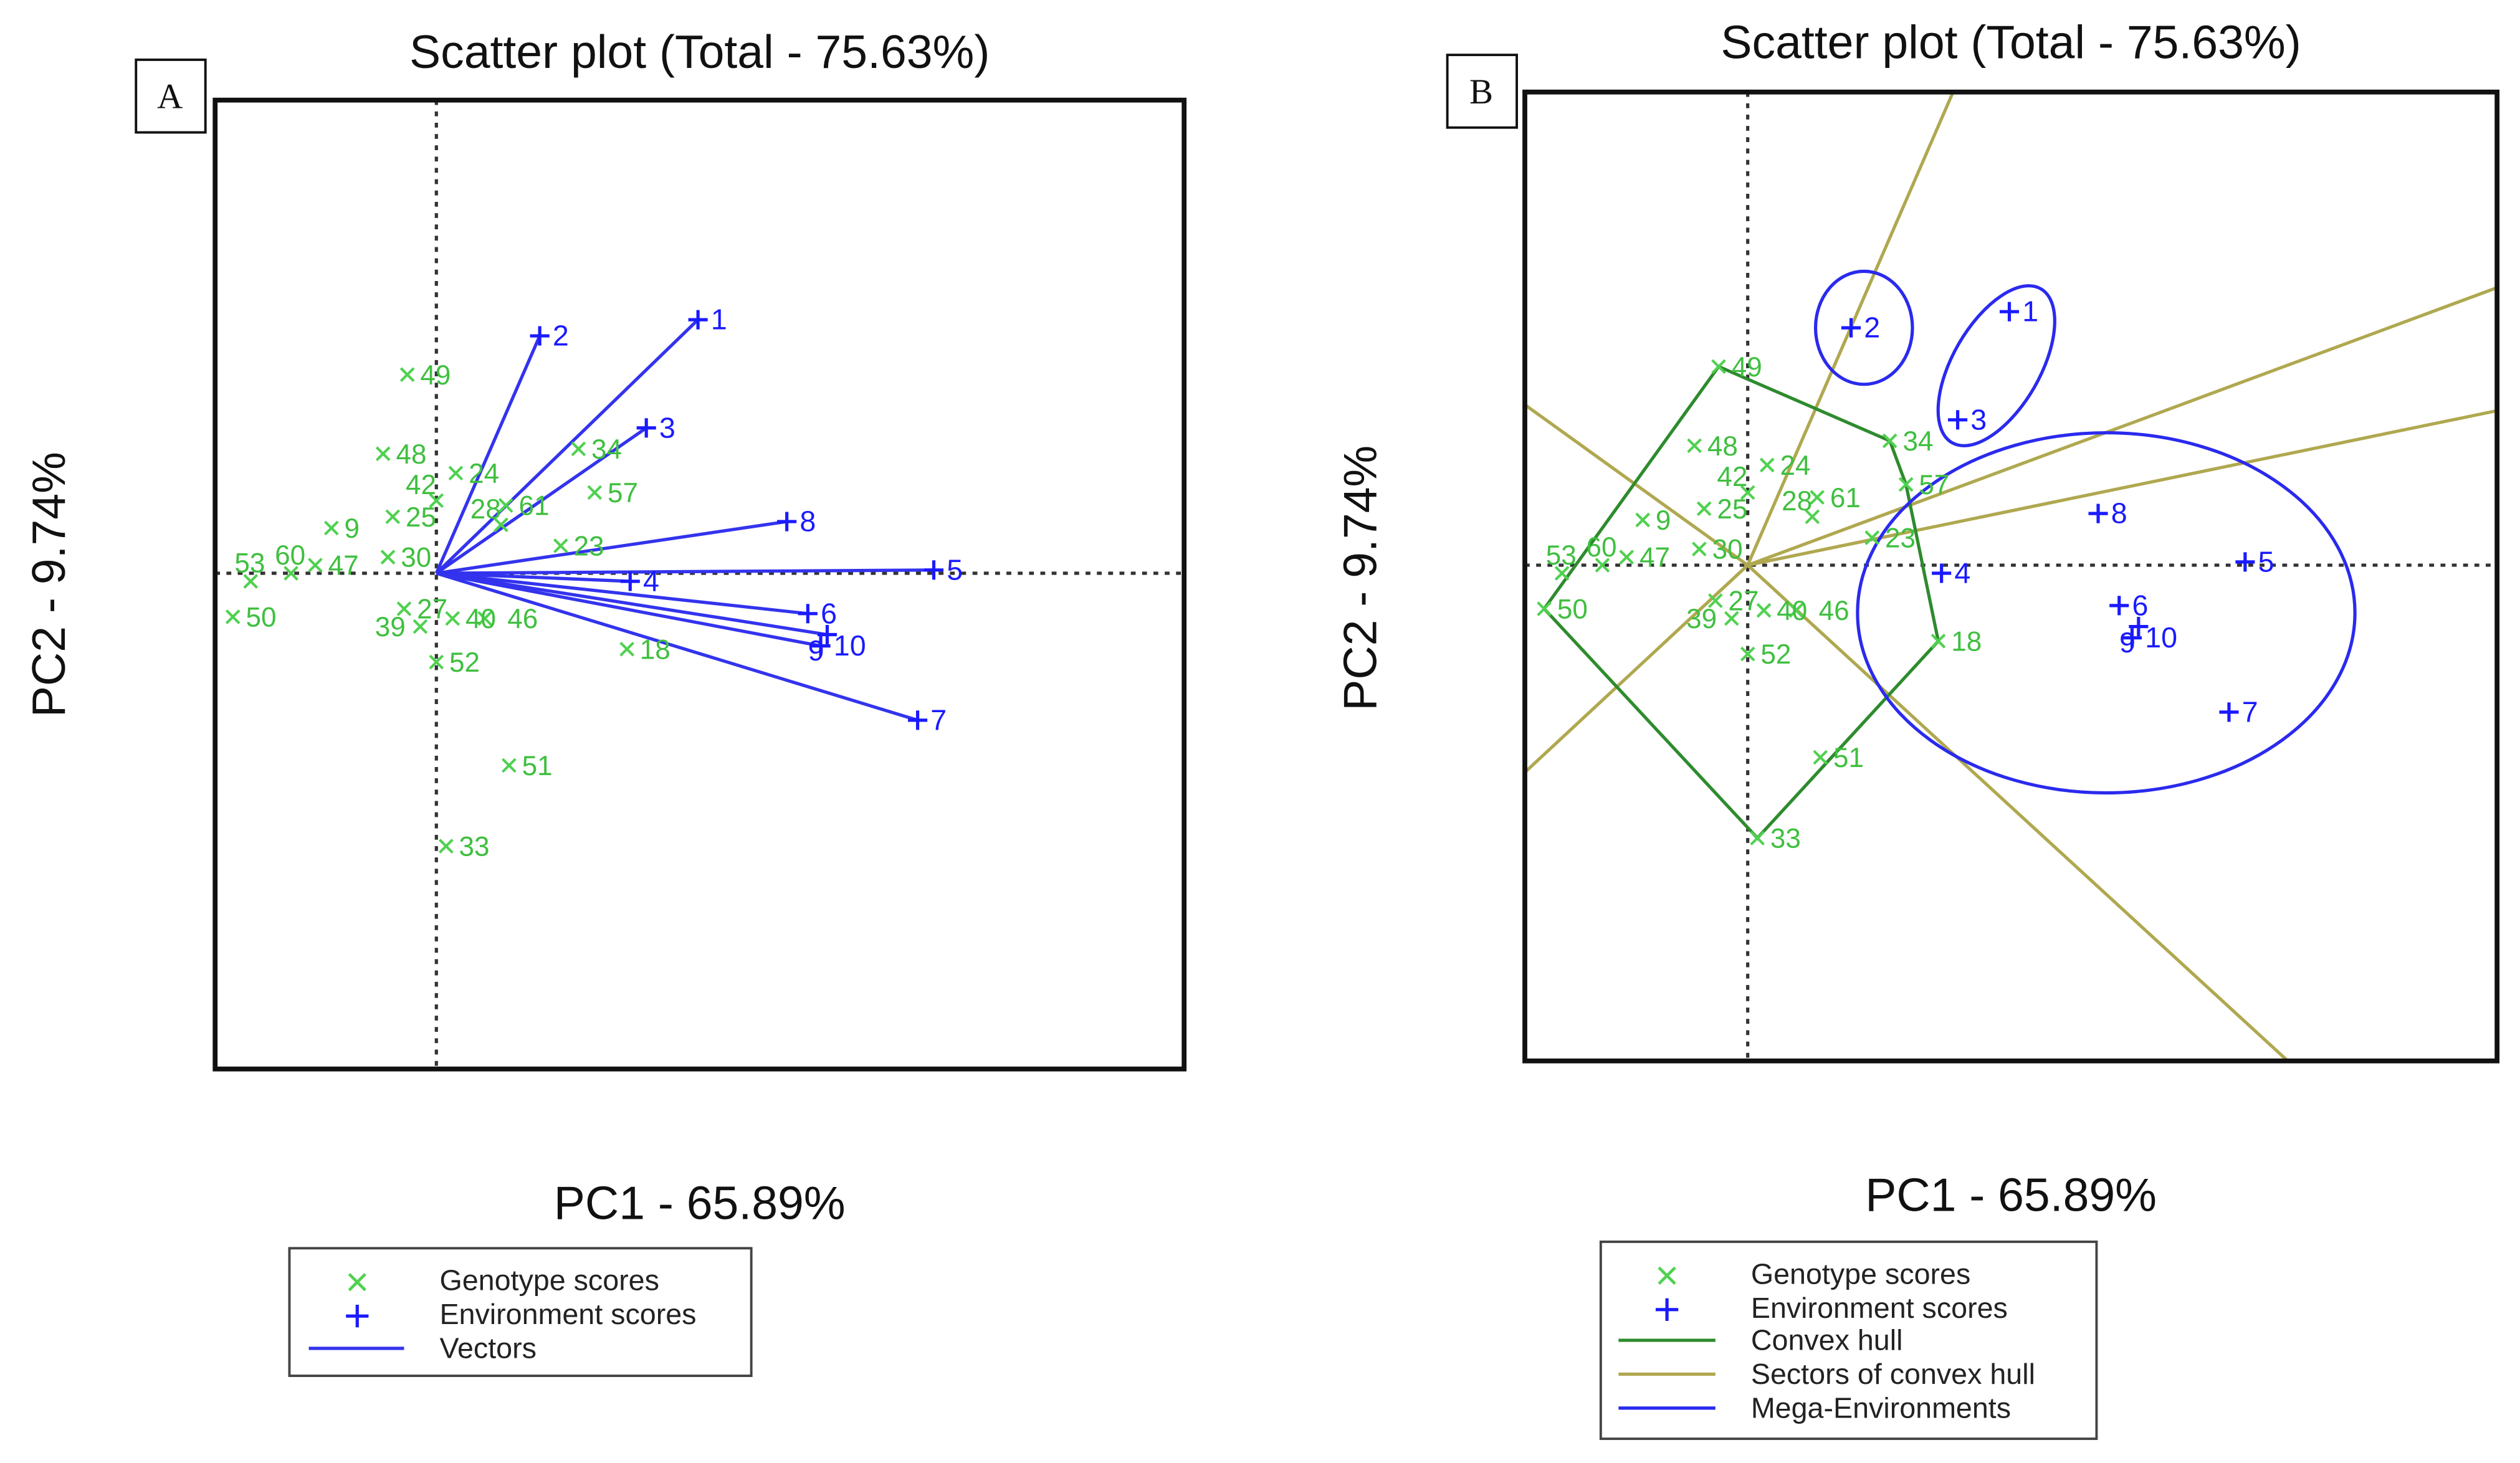  Describe the element at coordinates (2017, 813) in the screenshot. I see `sector-line` at that location.